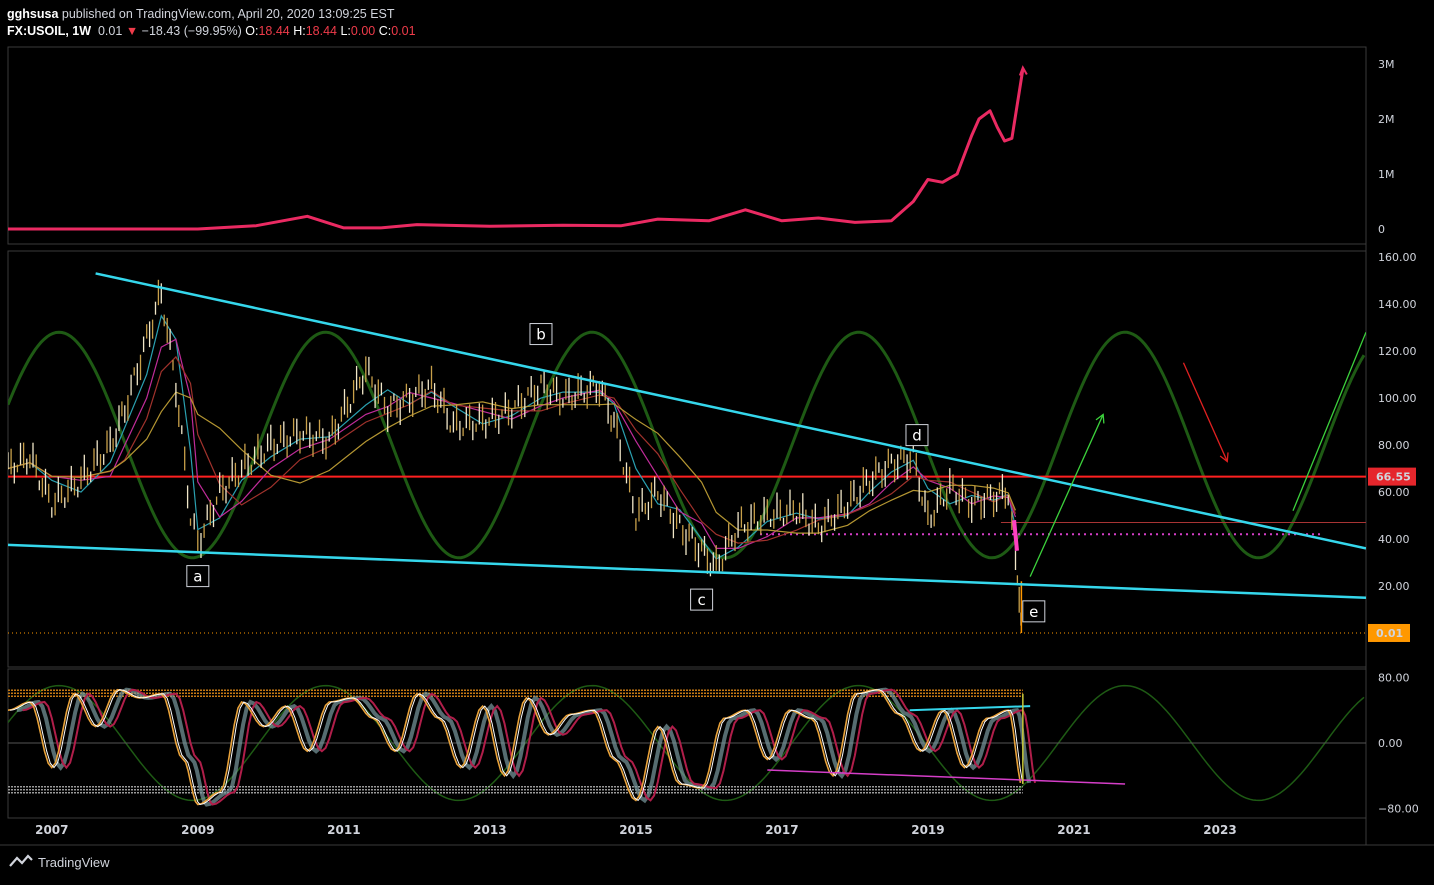 The image size is (1434, 885). I want to click on osc-signal-line, so click(524, 747).